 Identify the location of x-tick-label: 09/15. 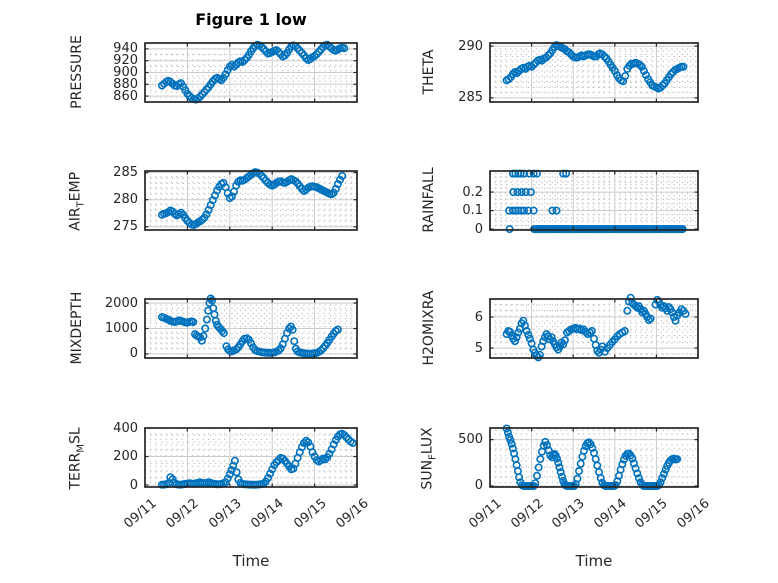
(652, 514).